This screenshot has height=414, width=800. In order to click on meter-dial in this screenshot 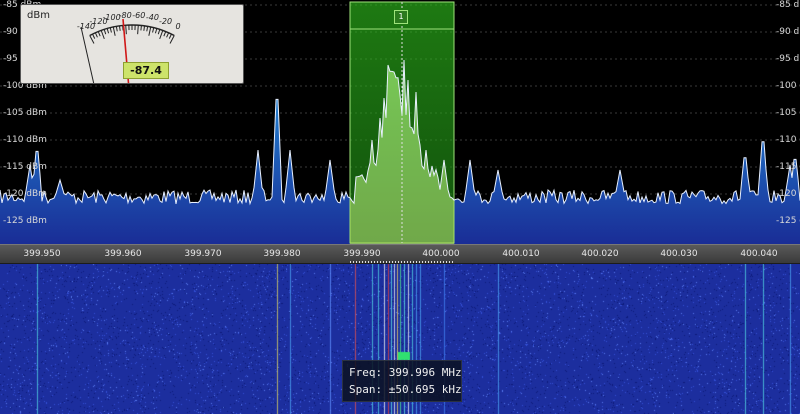, I will do `click(127, 50)`.